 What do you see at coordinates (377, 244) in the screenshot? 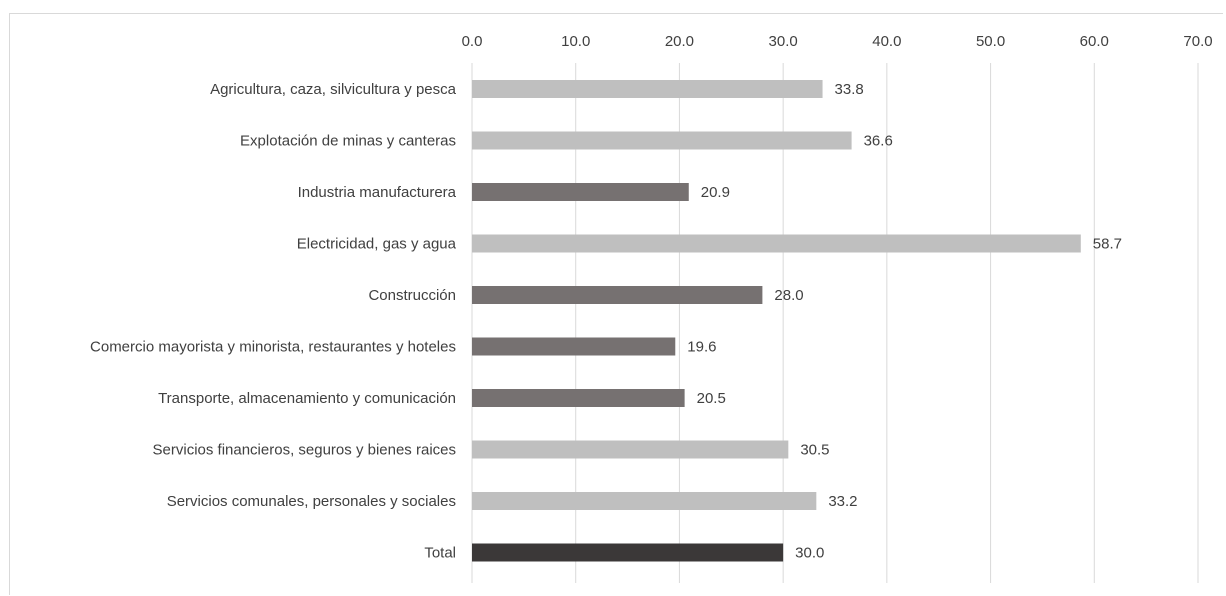
I see `category-label: Electricidad, gas y agua` at bounding box center [377, 244].